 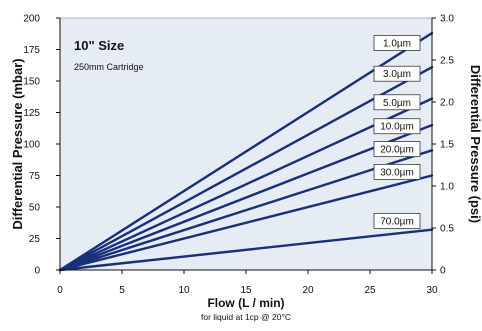 What do you see at coordinates (447, 229) in the screenshot?
I see `y2-tick-label: 0.5` at bounding box center [447, 229].